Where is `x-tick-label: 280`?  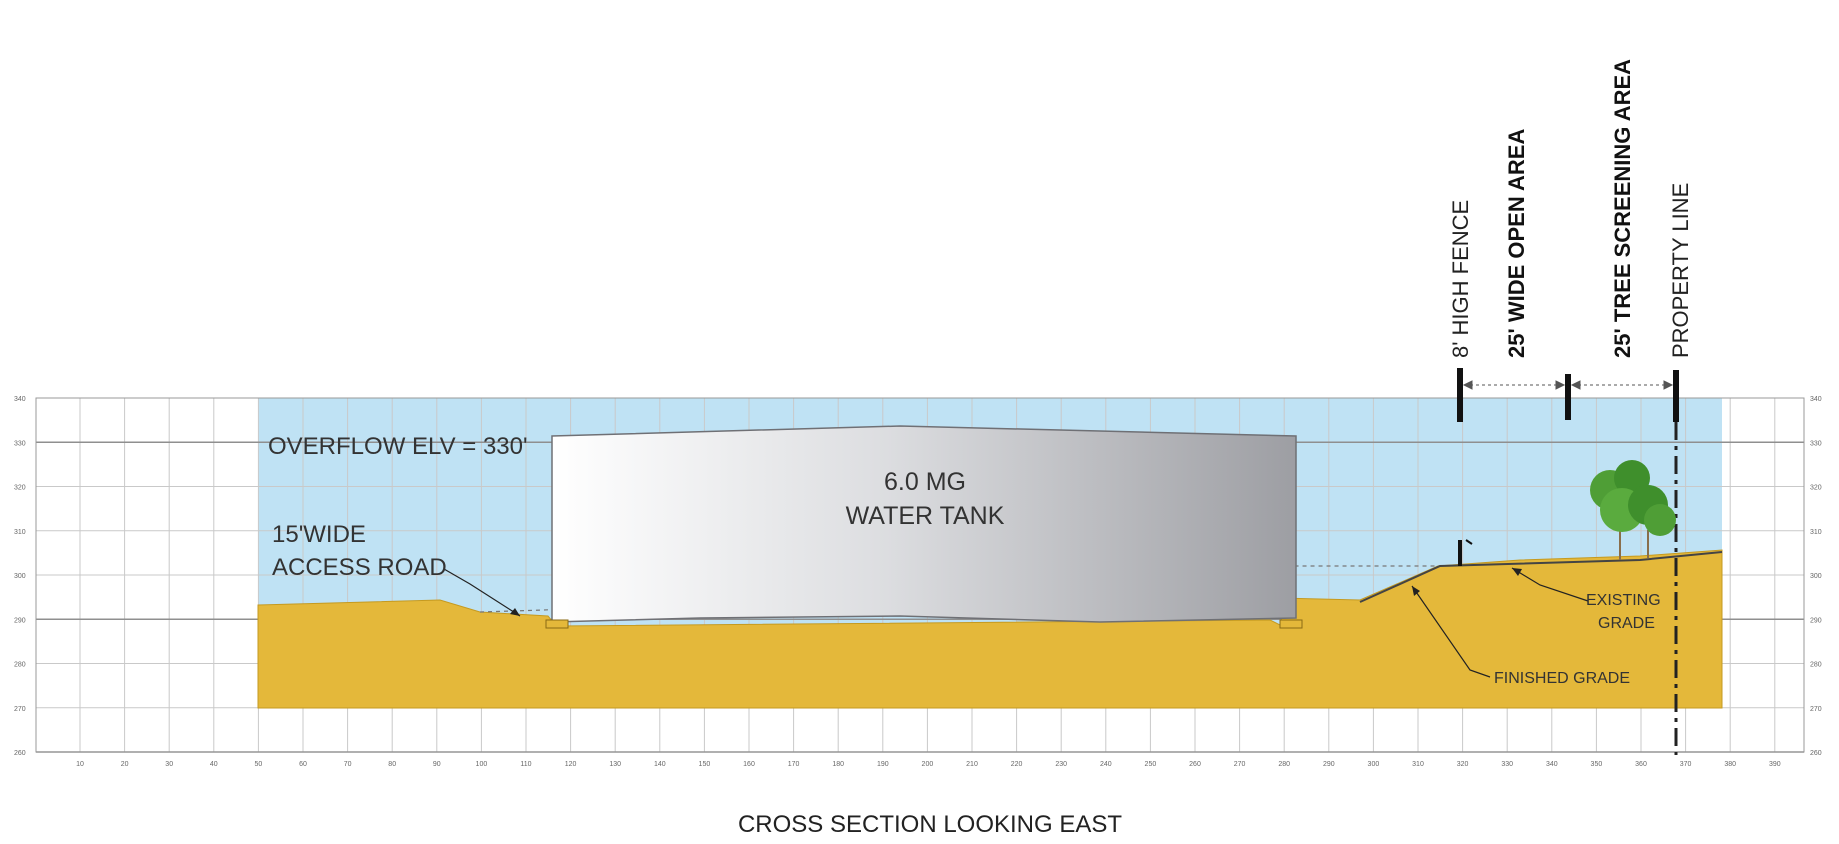
x-tick-label: 280 is located at coordinates (1284, 764).